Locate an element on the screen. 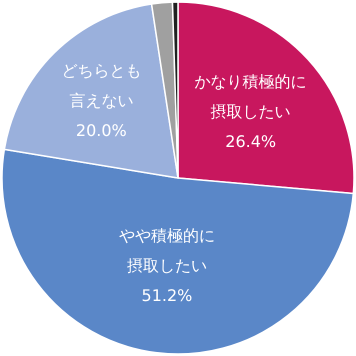 This screenshot has width=356, height=356. data-label: 20.0% is located at coordinates (101, 130).